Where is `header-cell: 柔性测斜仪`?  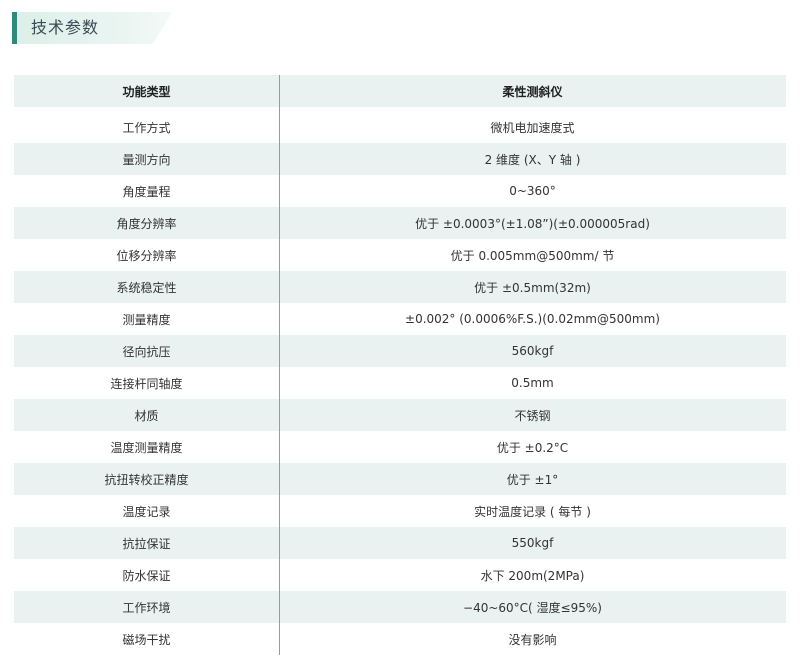
header-cell: 柔性测斜仪 is located at coordinates (532, 91).